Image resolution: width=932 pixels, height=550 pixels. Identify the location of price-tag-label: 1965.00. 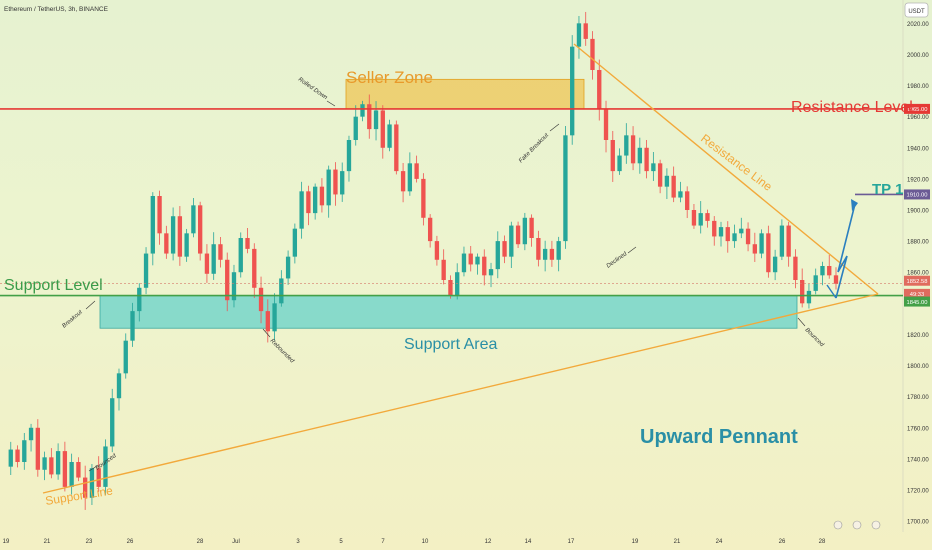
(917, 110).